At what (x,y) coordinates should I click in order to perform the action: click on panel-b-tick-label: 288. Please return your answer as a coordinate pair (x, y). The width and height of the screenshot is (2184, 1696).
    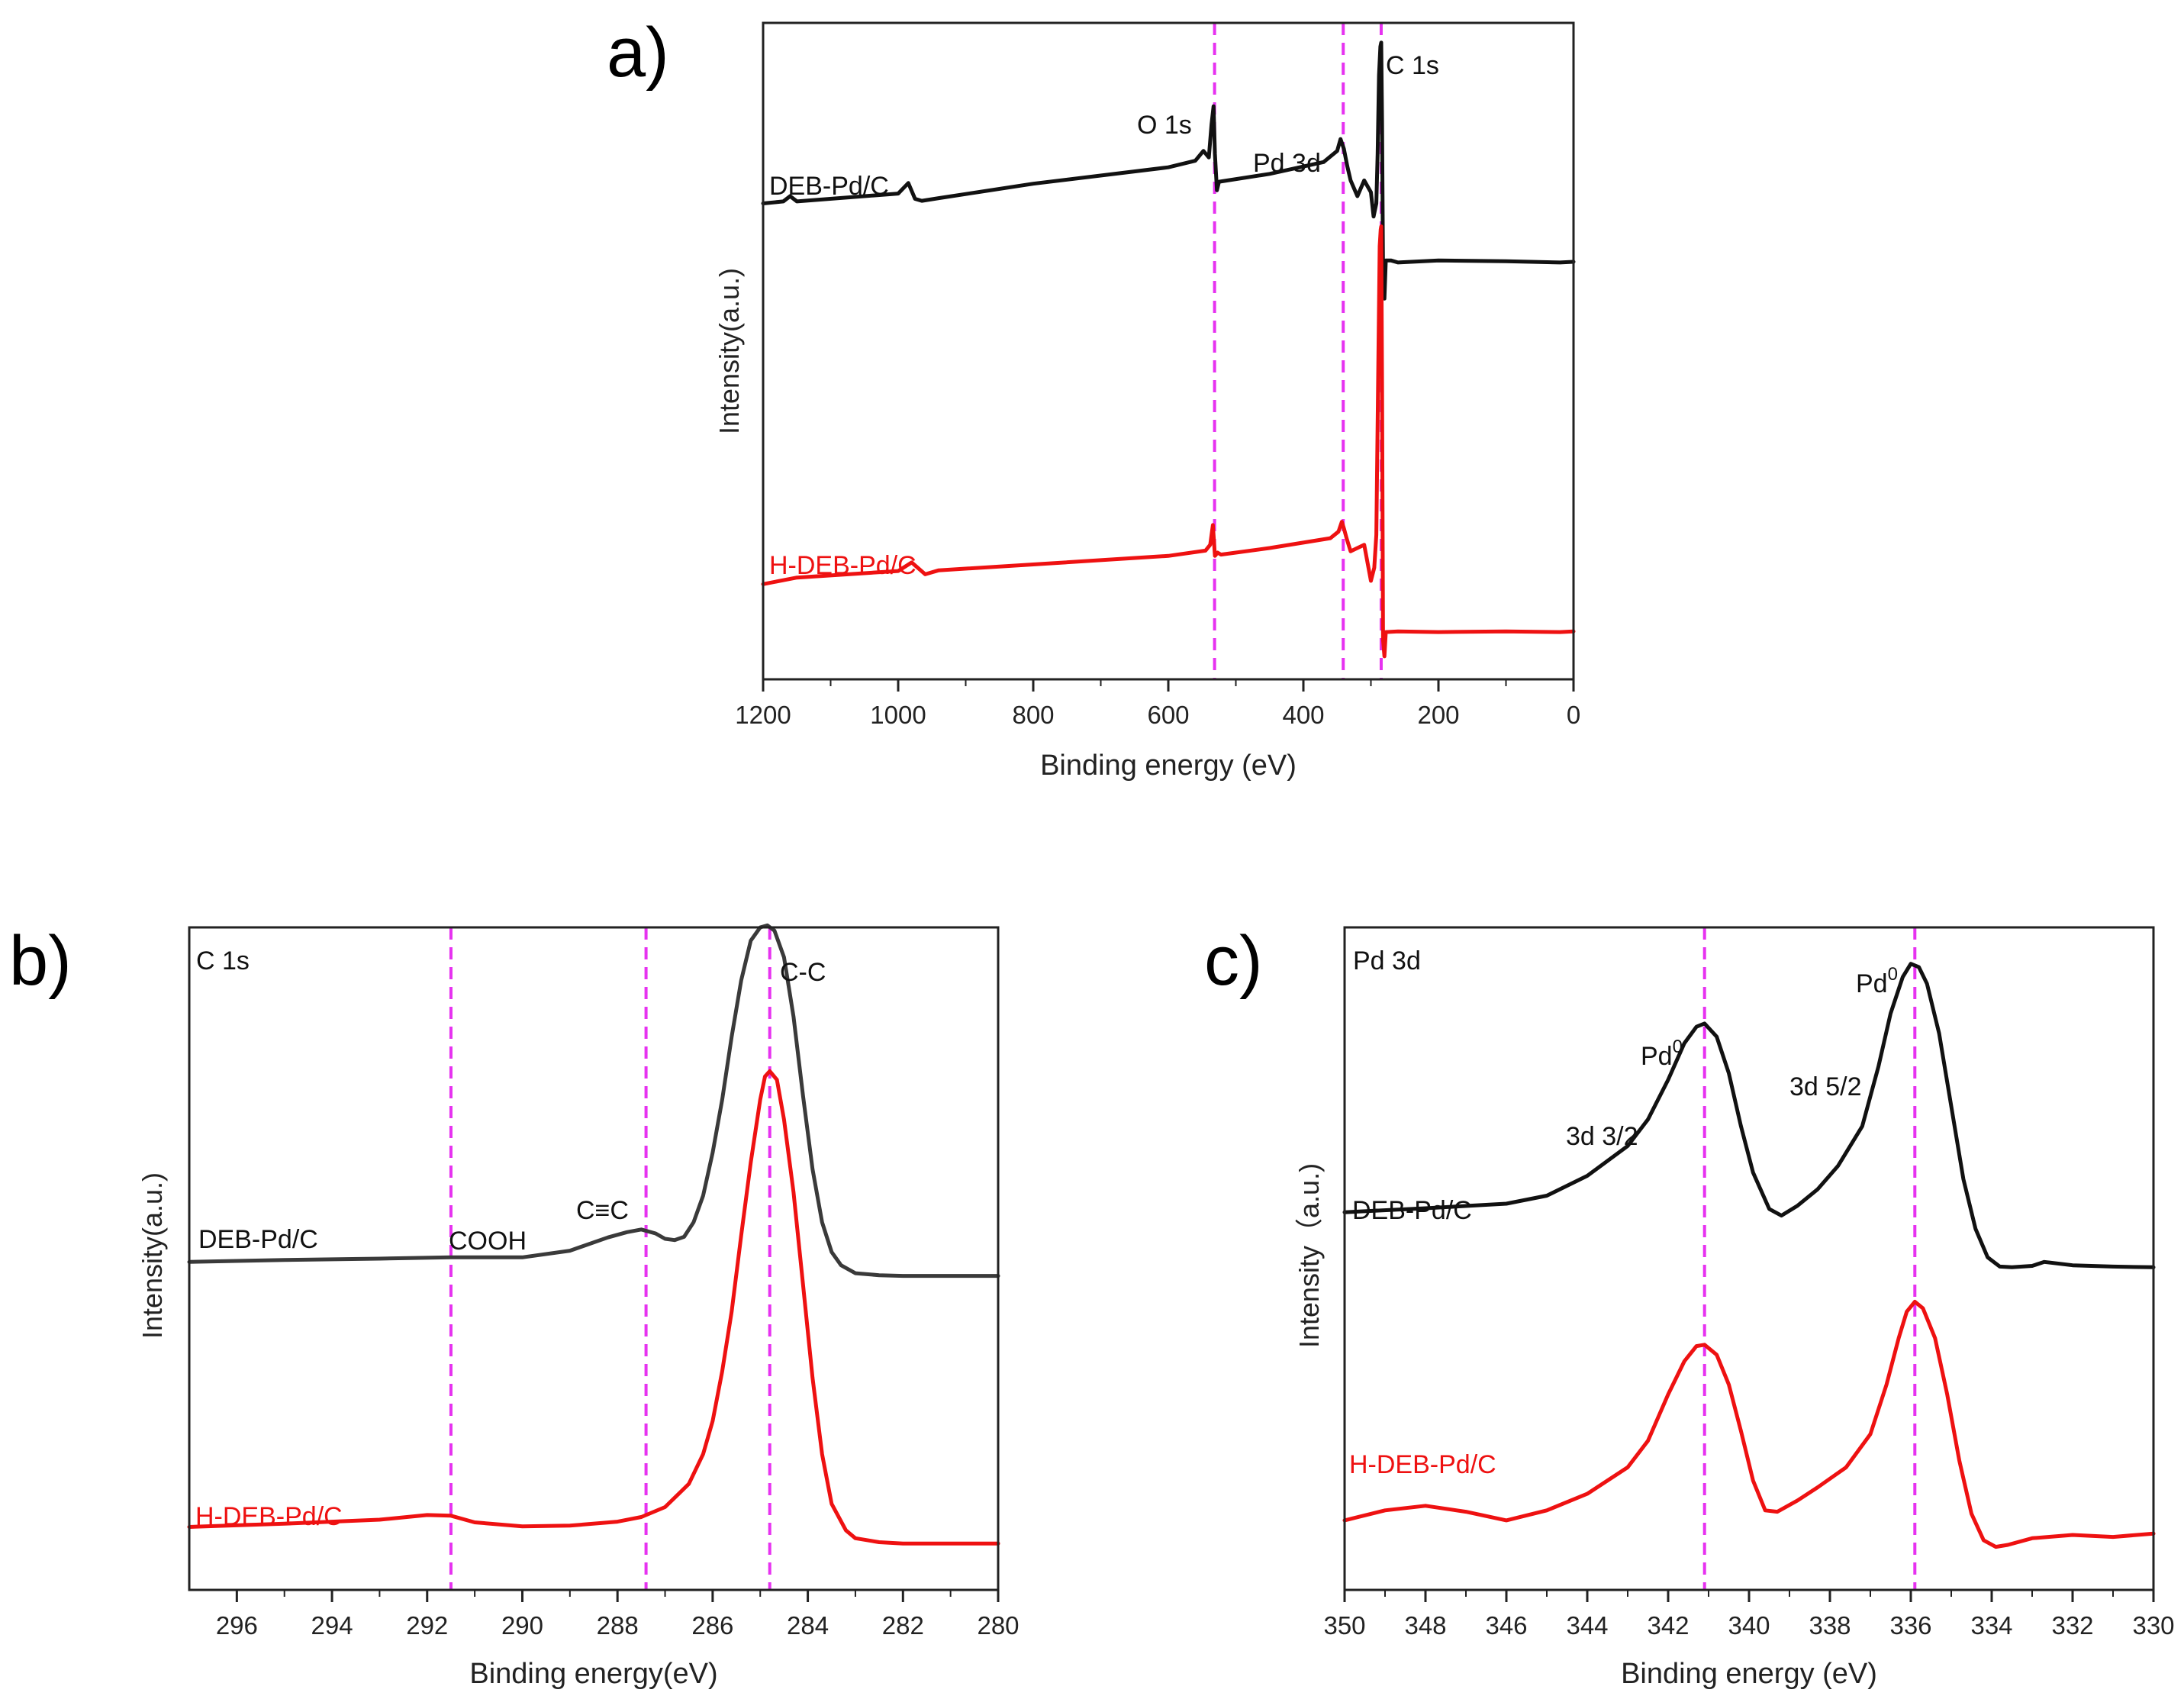
    Looking at the image, I should click on (618, 1626).